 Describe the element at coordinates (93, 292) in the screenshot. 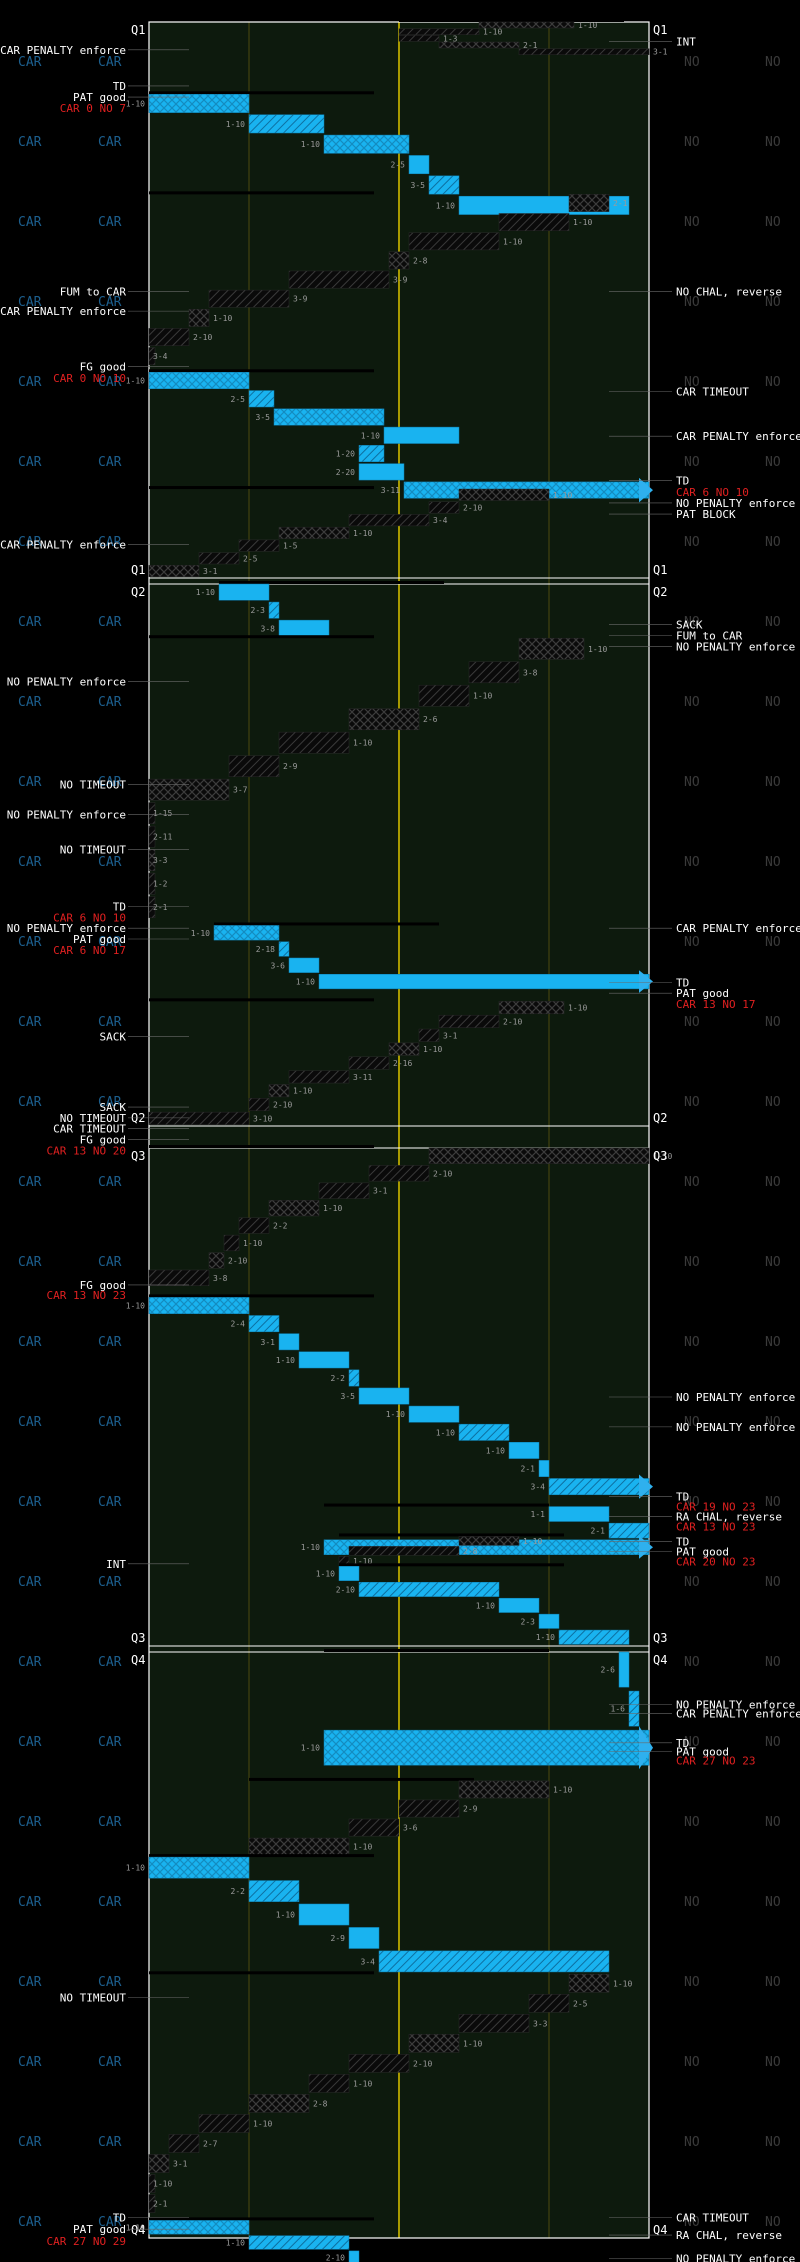

I see `event-label: FUM to CAR` at that location.